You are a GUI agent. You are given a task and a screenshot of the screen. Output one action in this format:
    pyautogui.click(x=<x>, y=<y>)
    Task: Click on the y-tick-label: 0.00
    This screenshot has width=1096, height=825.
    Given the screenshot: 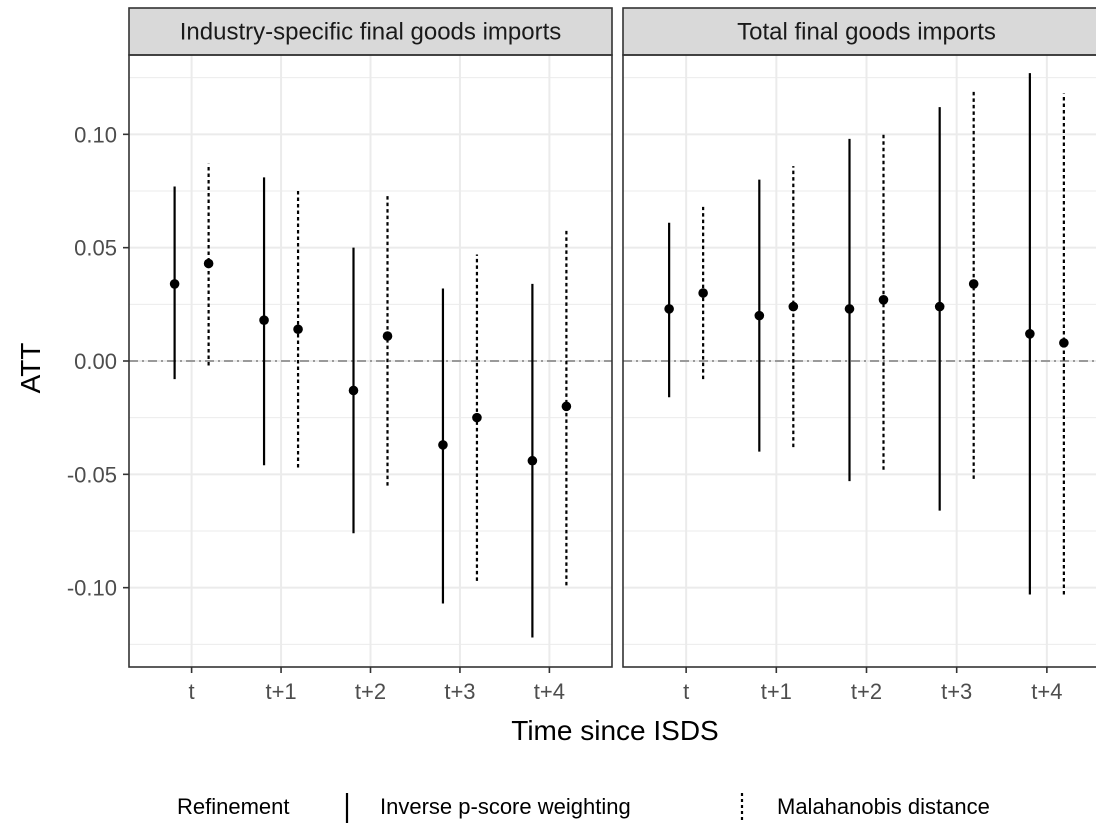 What is the action you would take?
    pyautogui.click(x=95, y=361)
    